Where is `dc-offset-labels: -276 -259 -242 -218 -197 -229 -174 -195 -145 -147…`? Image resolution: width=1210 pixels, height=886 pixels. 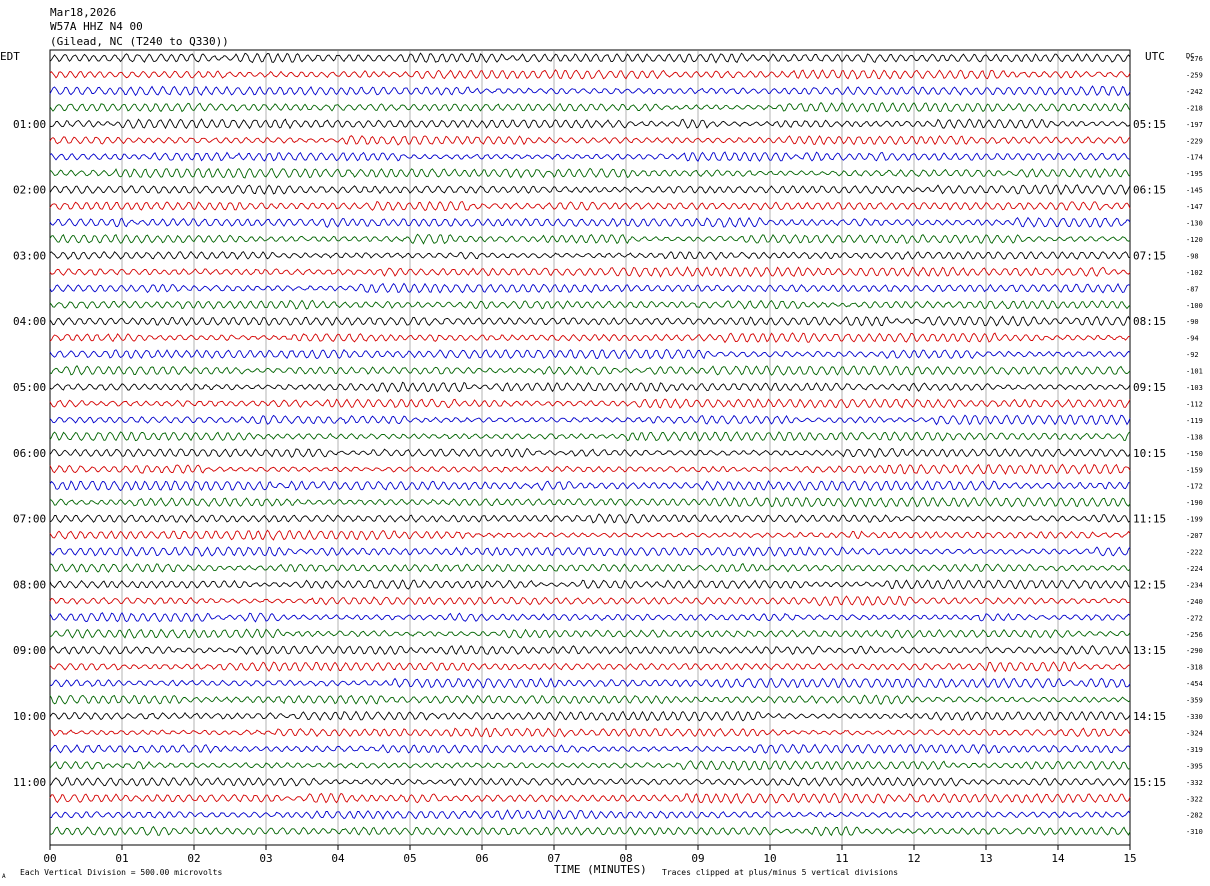 dc-offset-labels: -276 -259 -242 -218 -197 -229 -174 -195 -145 -147… is located at coordinates (1194, 445).